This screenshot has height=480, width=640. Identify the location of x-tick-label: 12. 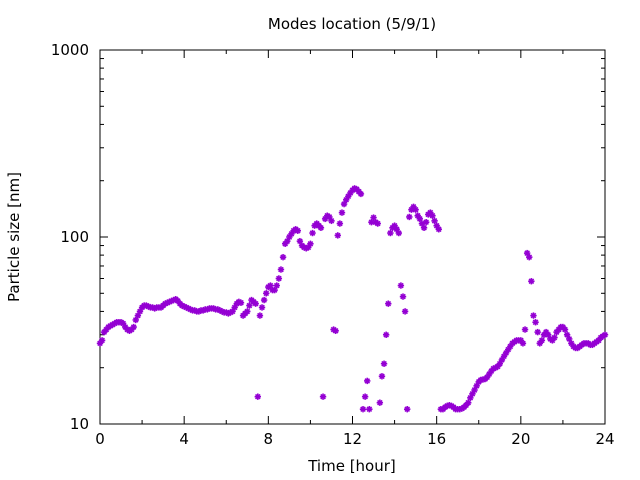
(352, 439).